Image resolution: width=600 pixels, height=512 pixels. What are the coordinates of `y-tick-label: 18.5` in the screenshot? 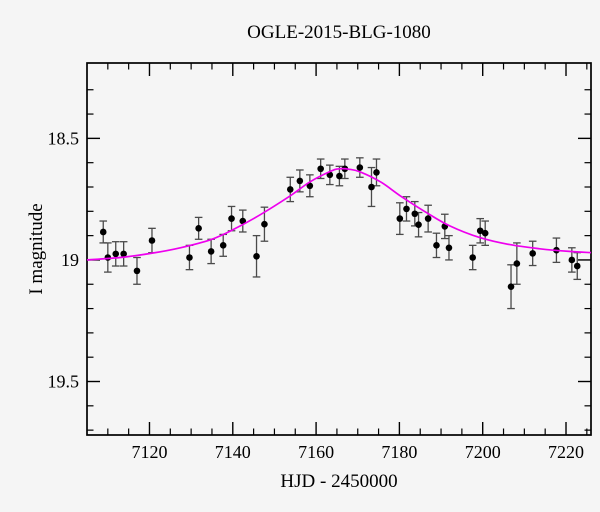 It's located at (64, 138).